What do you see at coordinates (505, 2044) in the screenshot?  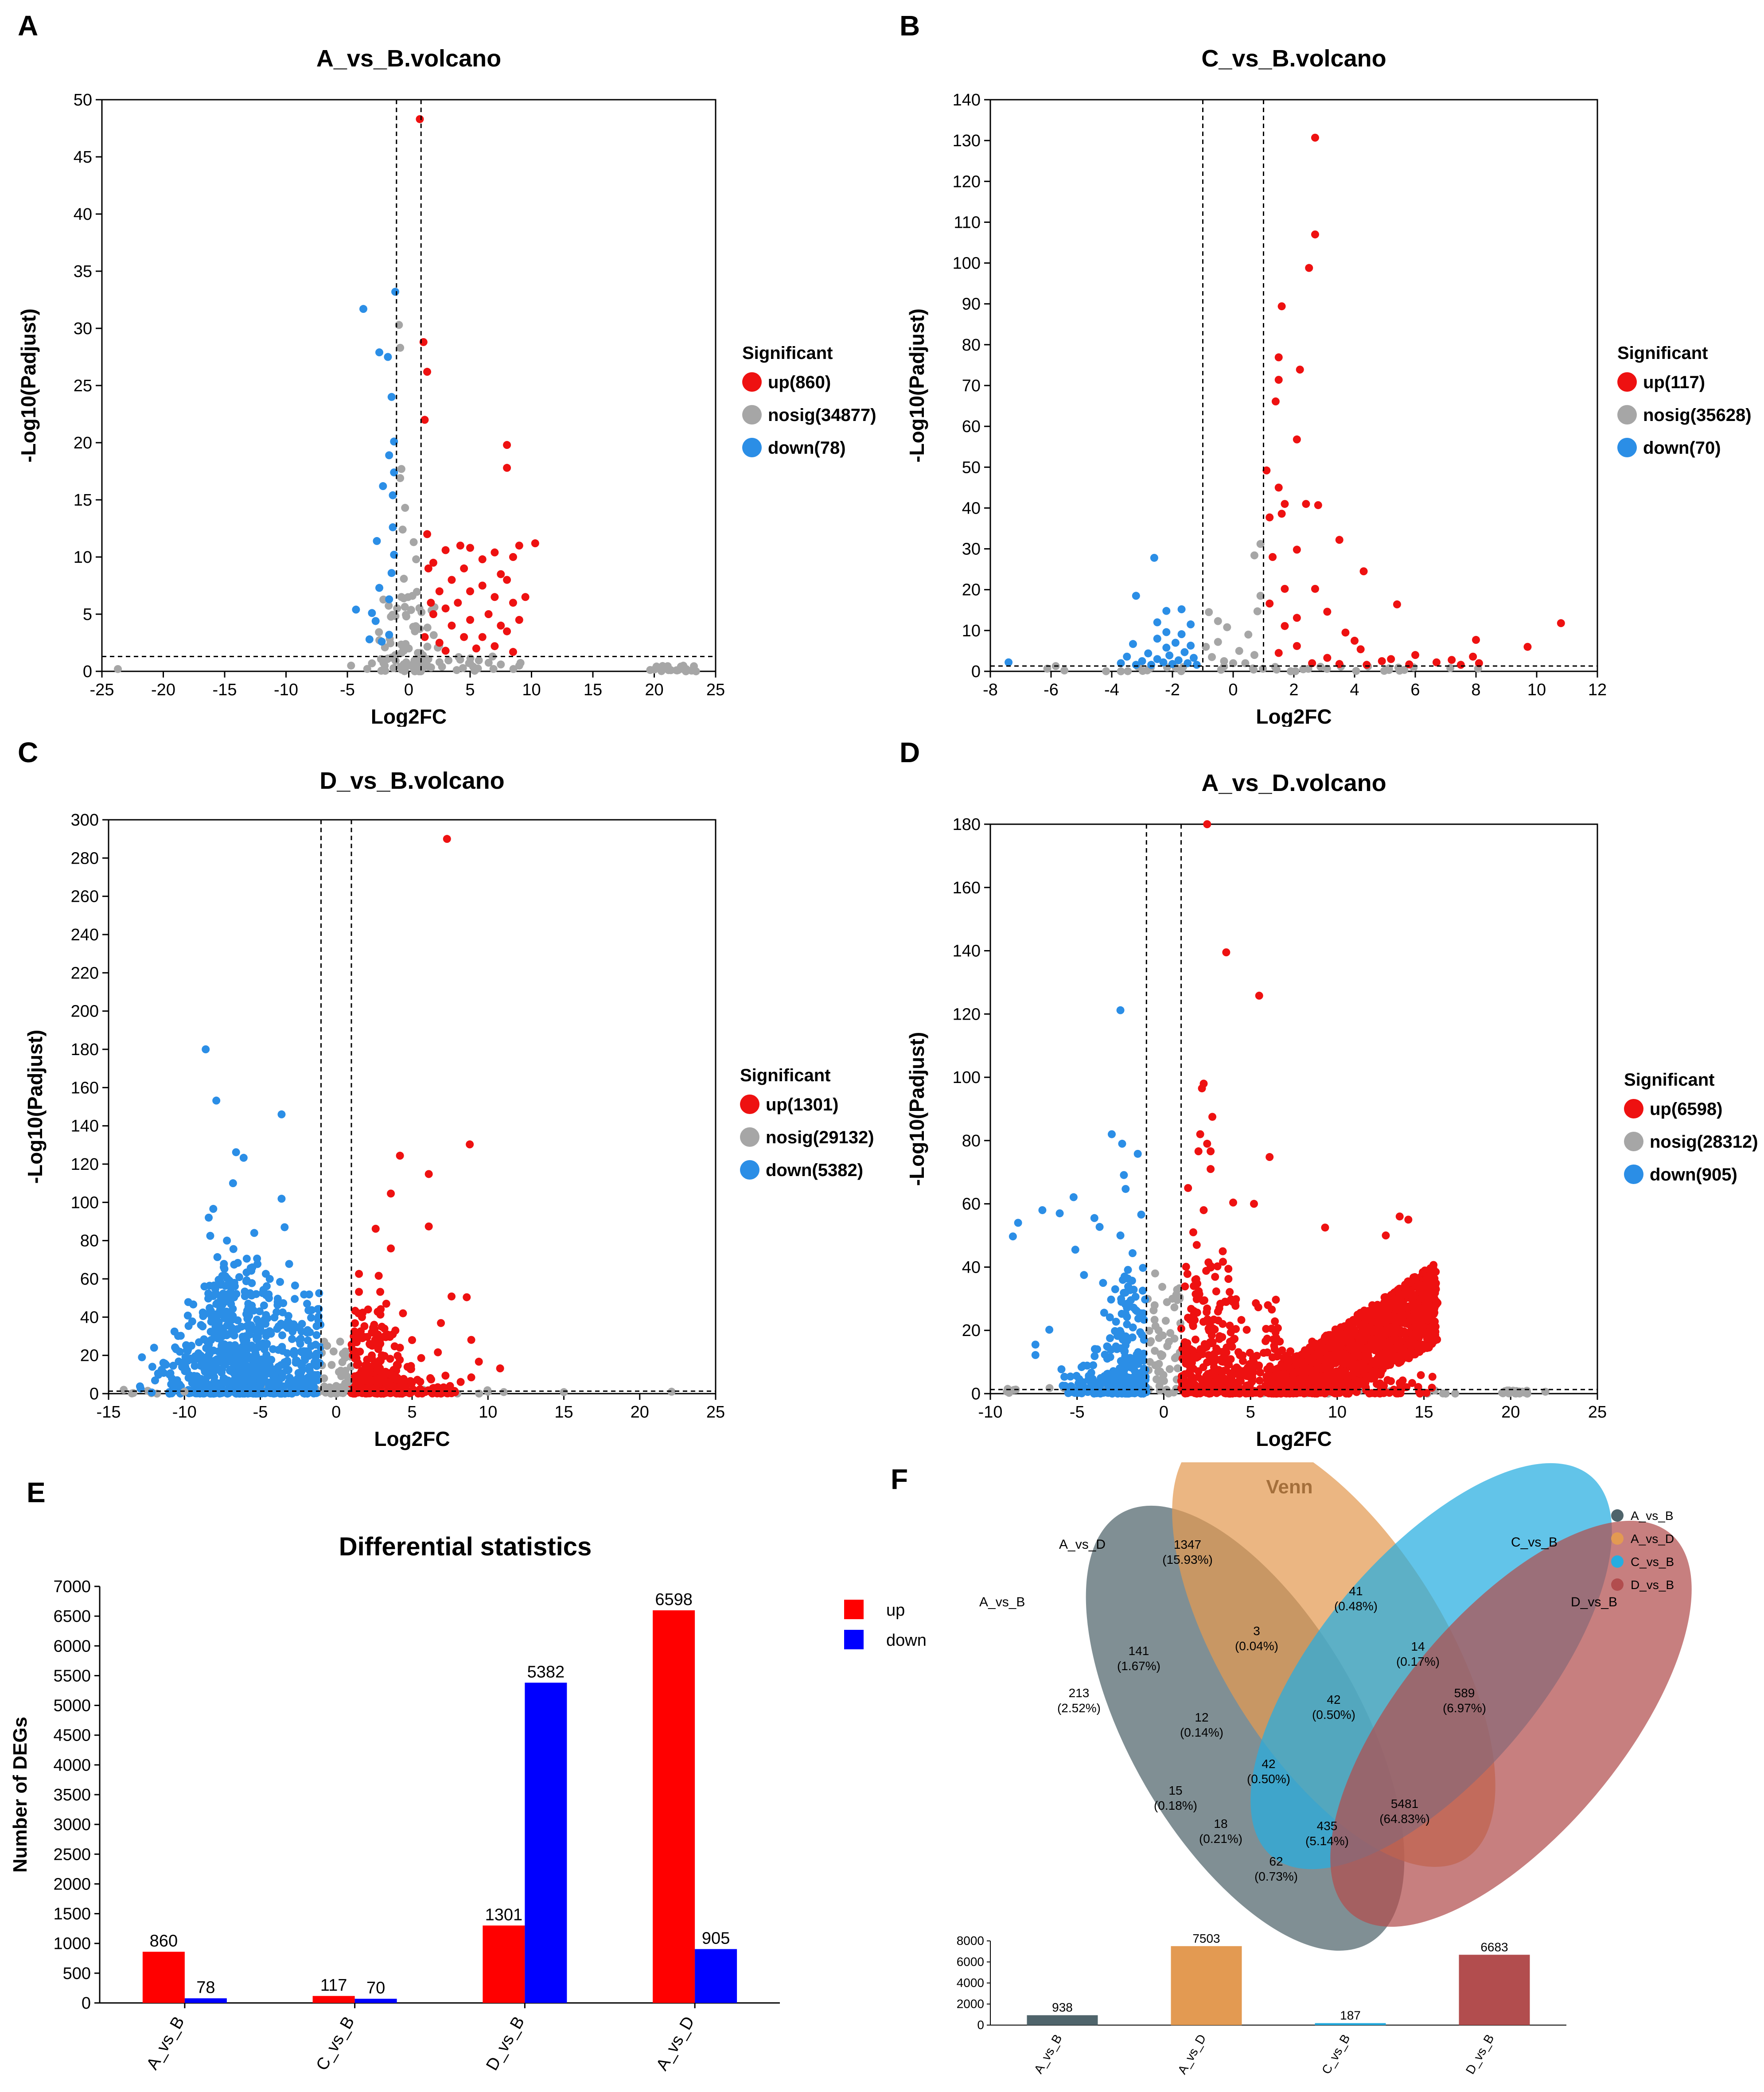 I see `x-tick-label: D_vs_B` at bounding box center [505, 2044].